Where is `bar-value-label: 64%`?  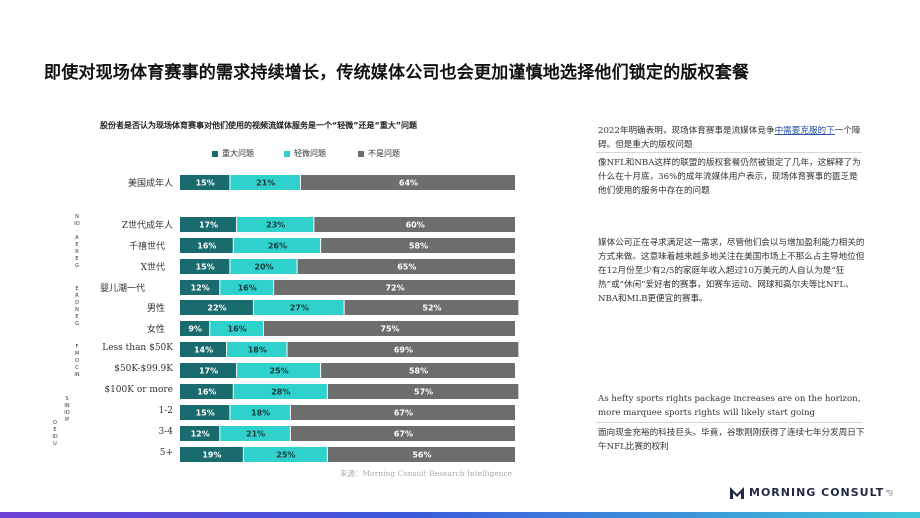 bar-value-label: 64% is located at coordinates (408, 183).